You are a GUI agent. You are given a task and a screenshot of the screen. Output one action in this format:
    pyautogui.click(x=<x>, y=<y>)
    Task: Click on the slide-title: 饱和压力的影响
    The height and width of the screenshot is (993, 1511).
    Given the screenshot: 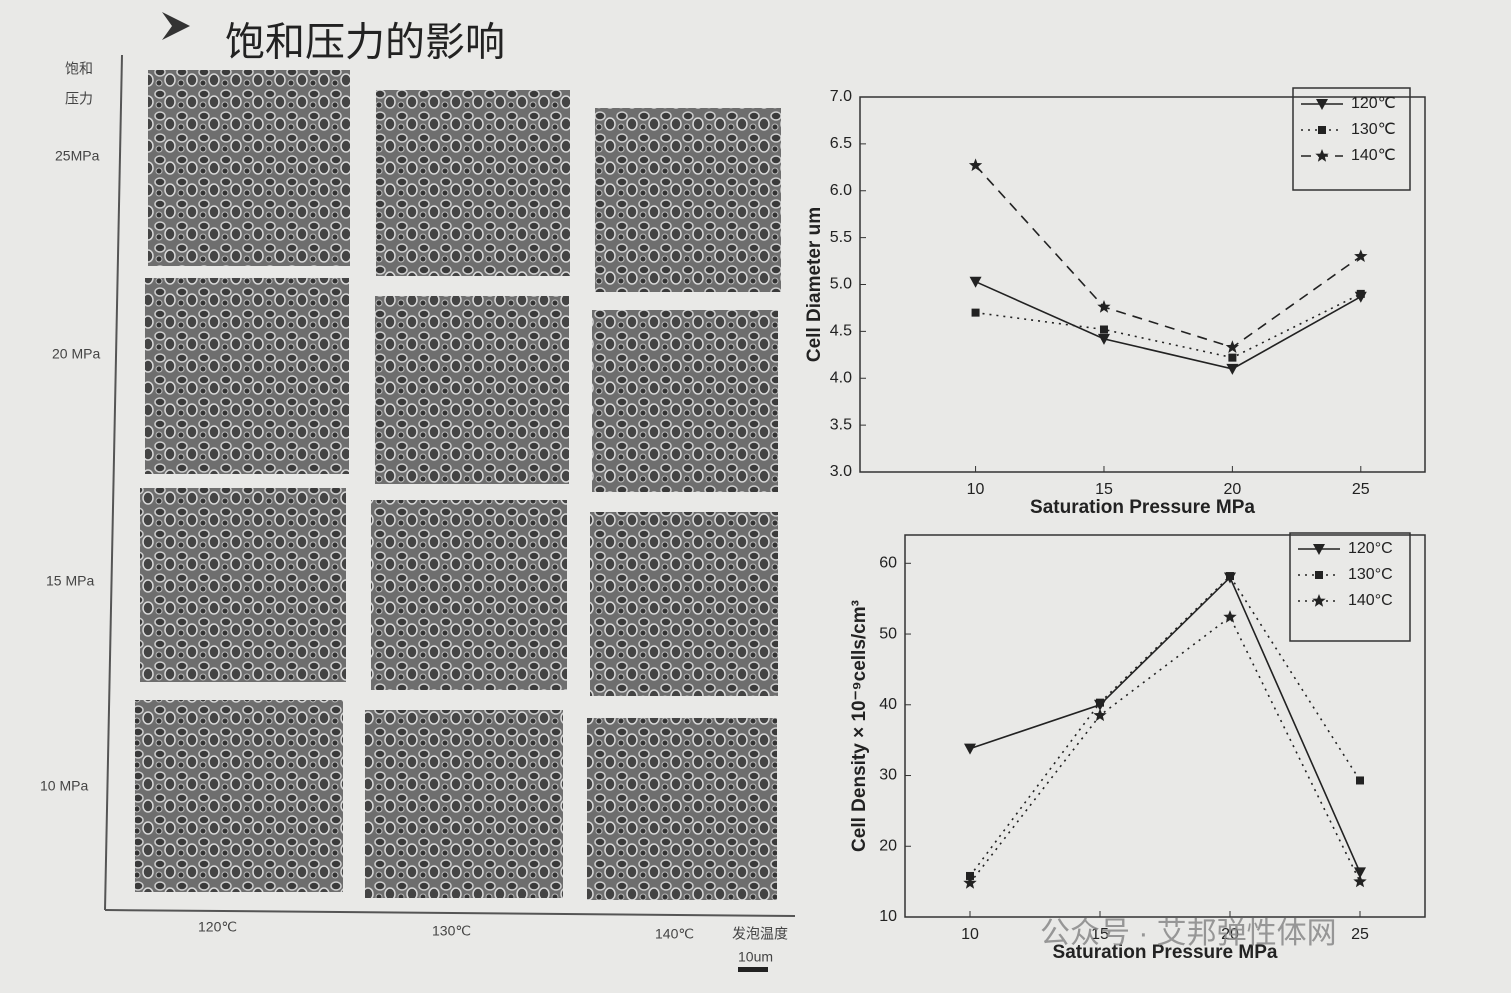 What is the action you would take?
    pyautogui.click(x=365, y=43)
    